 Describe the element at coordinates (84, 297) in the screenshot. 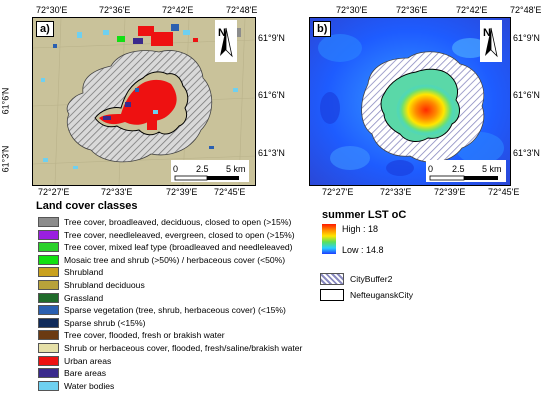

I see `legend-item-label: Grassland` at that location.